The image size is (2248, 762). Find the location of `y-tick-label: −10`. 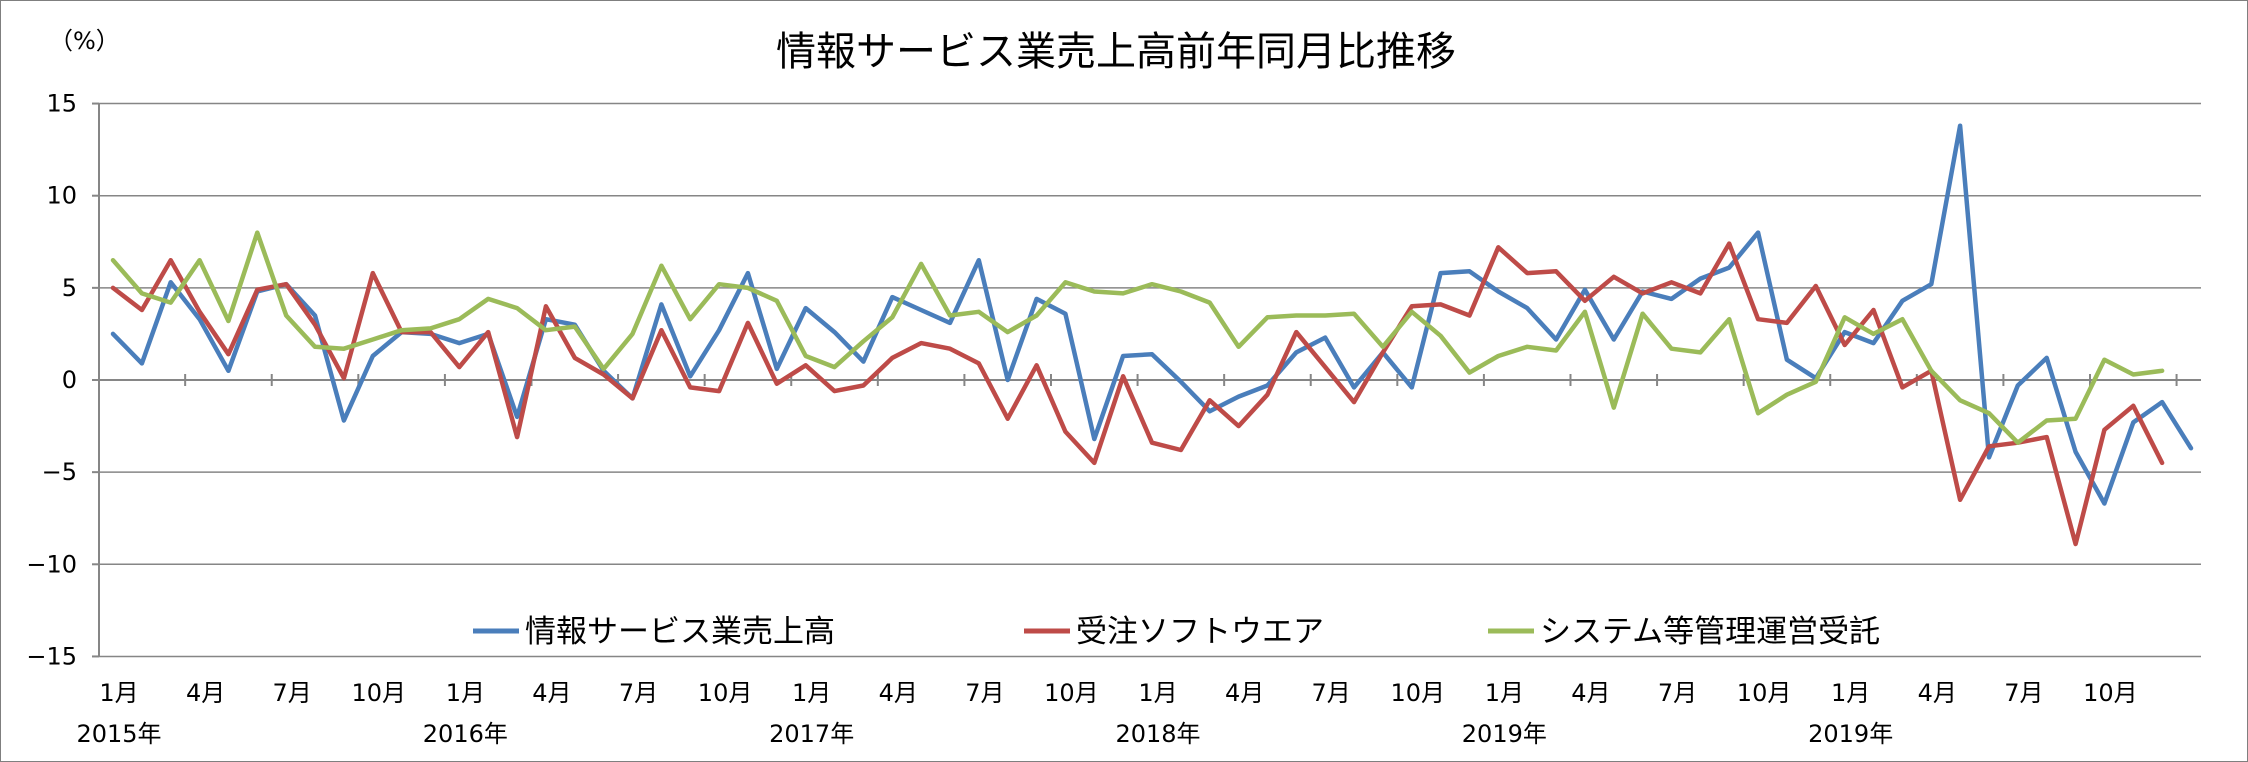

y-tick-label: −10 is located at coordinates (51, 564).